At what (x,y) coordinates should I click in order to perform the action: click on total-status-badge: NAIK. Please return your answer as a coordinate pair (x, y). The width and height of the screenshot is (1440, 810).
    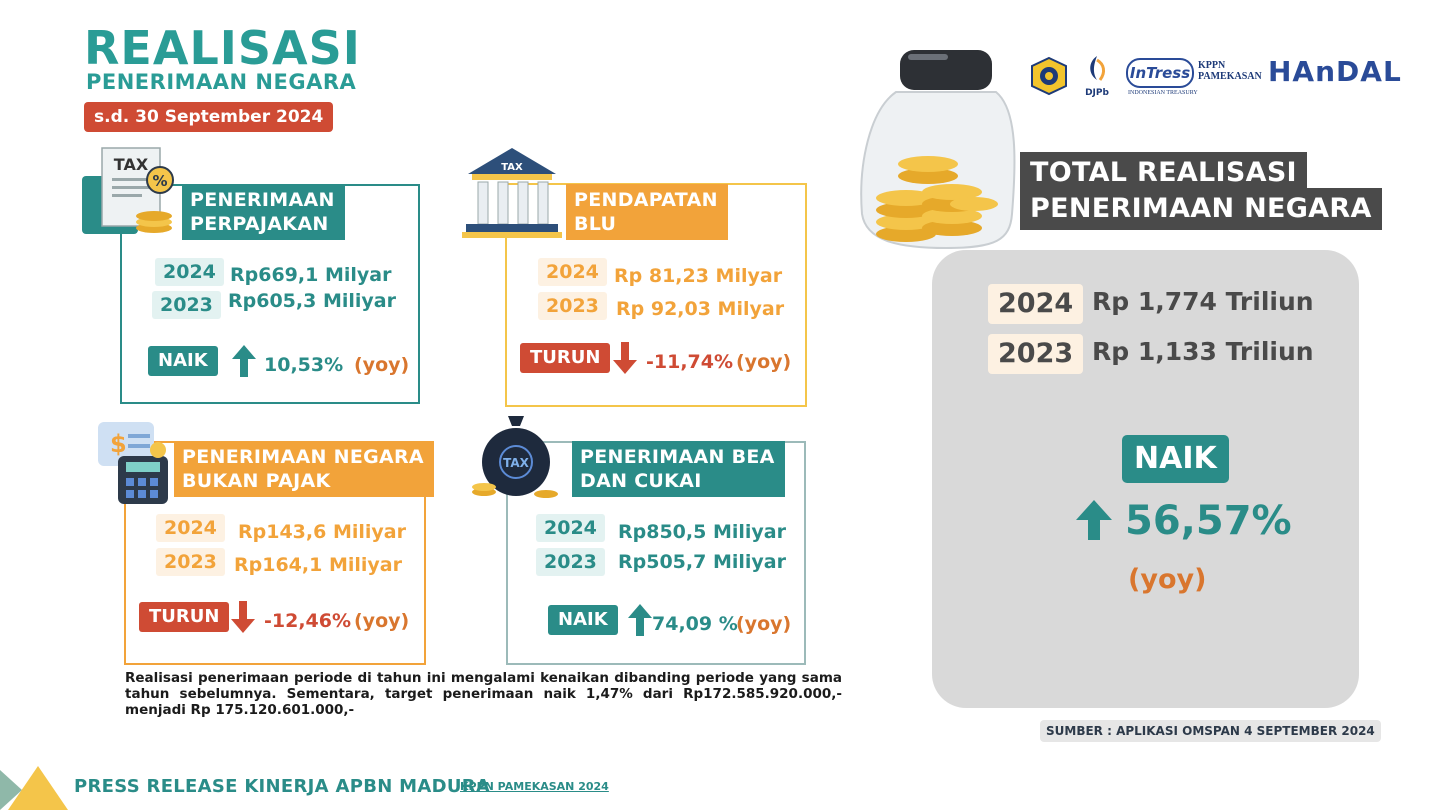
    Looking at the image, I should click on (1175, 459).